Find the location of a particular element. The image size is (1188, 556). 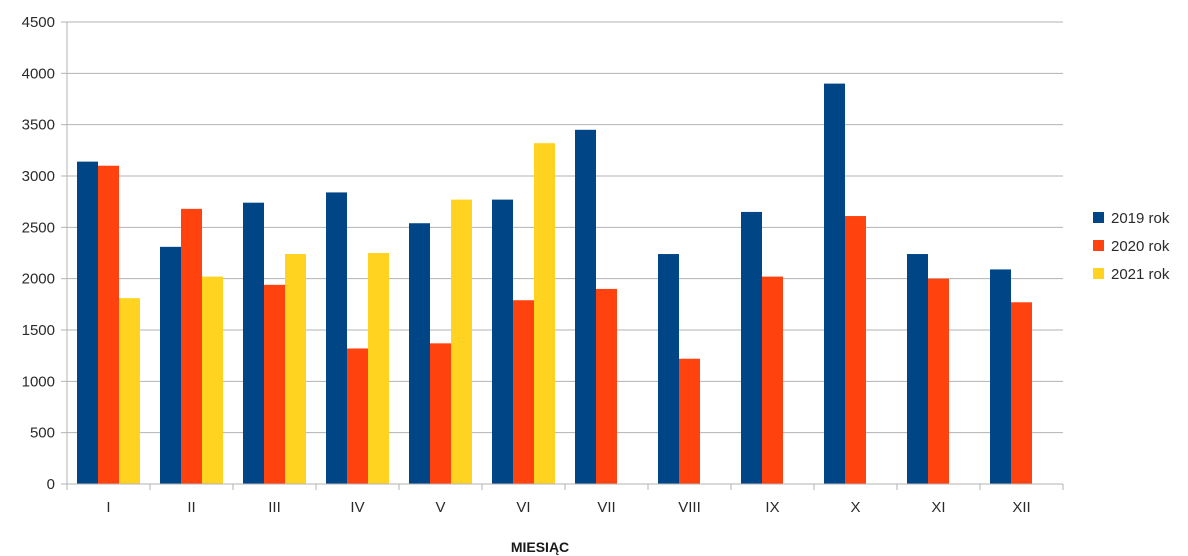

y-tick-label: 500 is located at coordinates (42, 433).